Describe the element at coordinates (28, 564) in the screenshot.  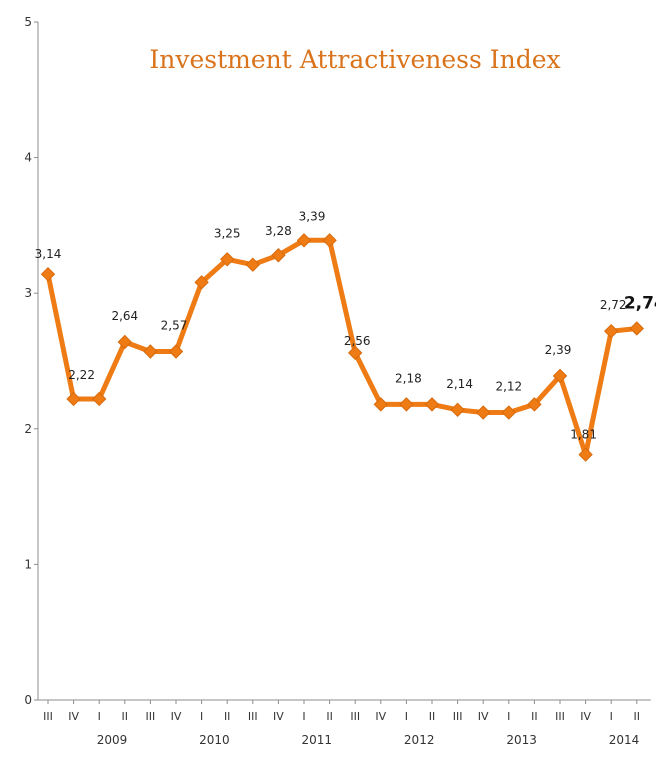
I see `y-tick-label: 1` at that location.